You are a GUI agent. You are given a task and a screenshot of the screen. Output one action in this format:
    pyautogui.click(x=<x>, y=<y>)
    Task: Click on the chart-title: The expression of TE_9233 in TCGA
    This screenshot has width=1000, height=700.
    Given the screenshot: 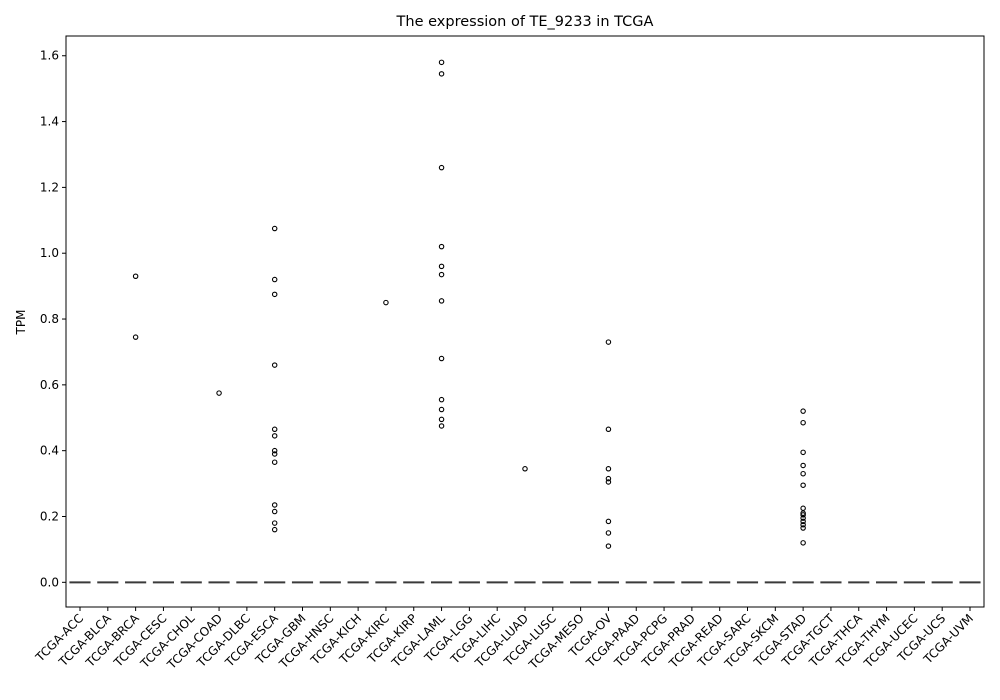 What is the action you would take?
    pyautogui.click(x=525, y=22)
    